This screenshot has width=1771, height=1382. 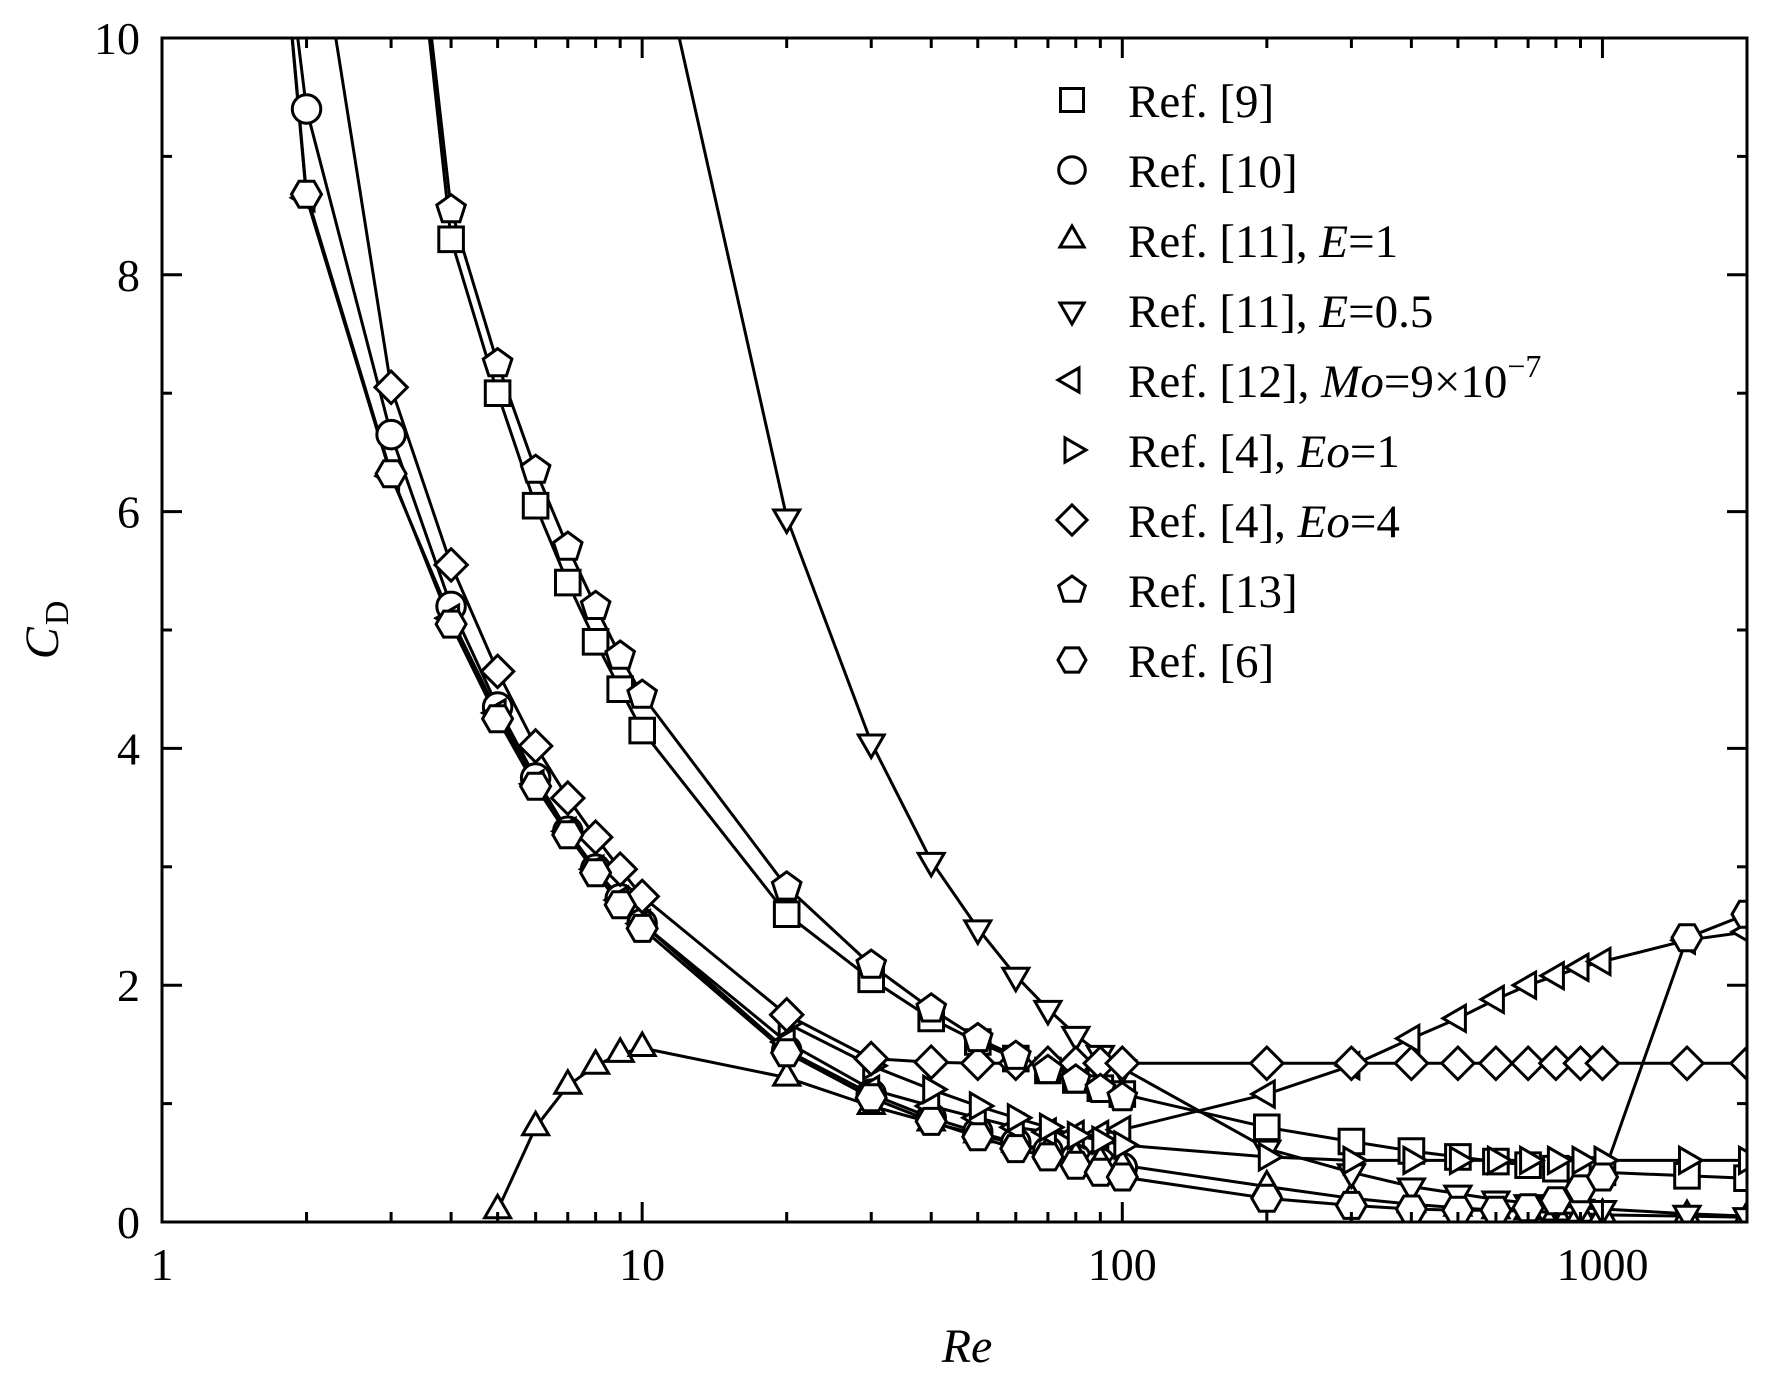 What do you see at coordinates (391, 434) in the screenshot?
I see `data-point-circle-marker` at bounding box center [391, 434].